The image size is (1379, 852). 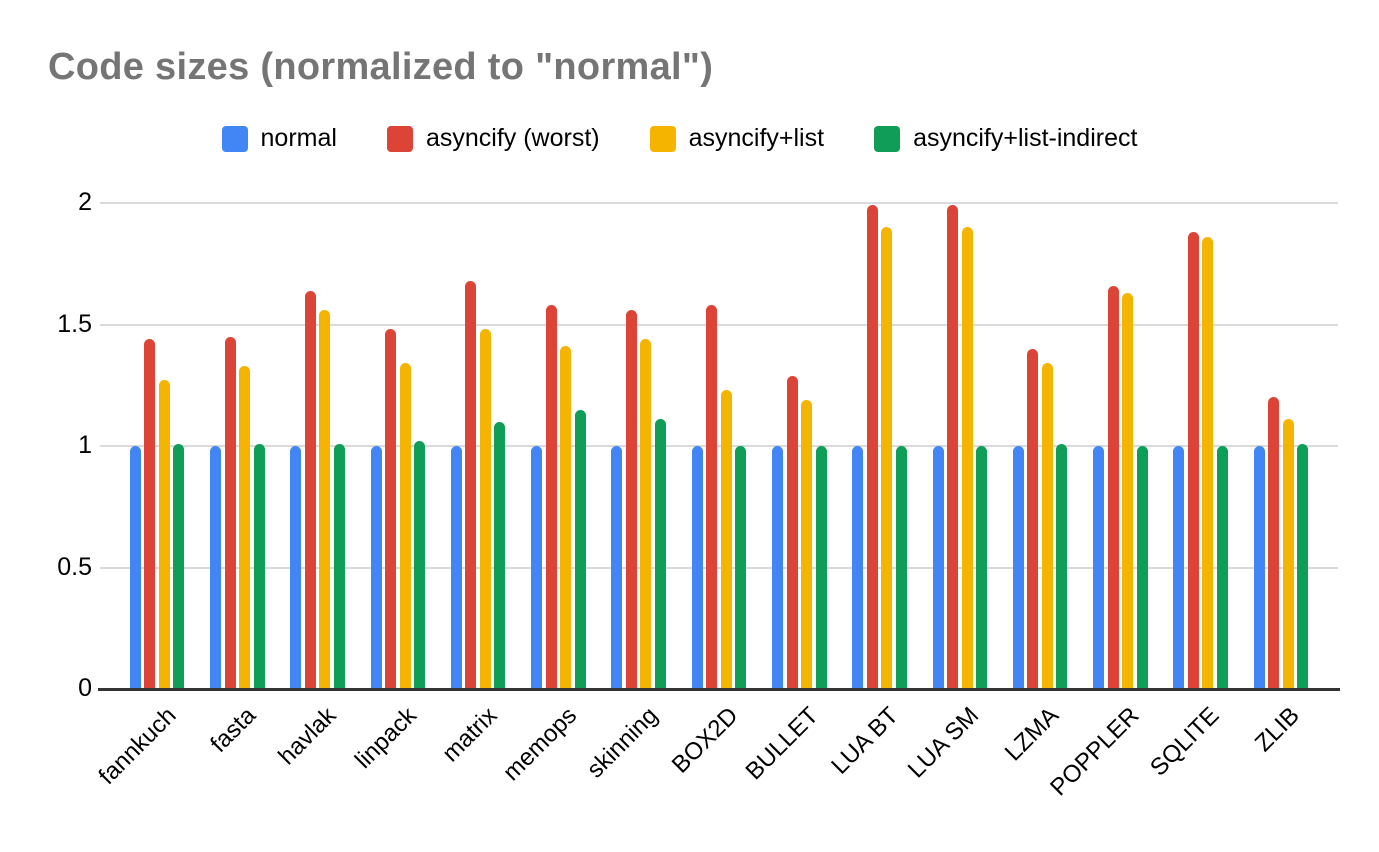 What do you see at coordinates (386, 738) in the screenshot?
I see `x-tick-label: linpack` at bounding box center [386, 738].